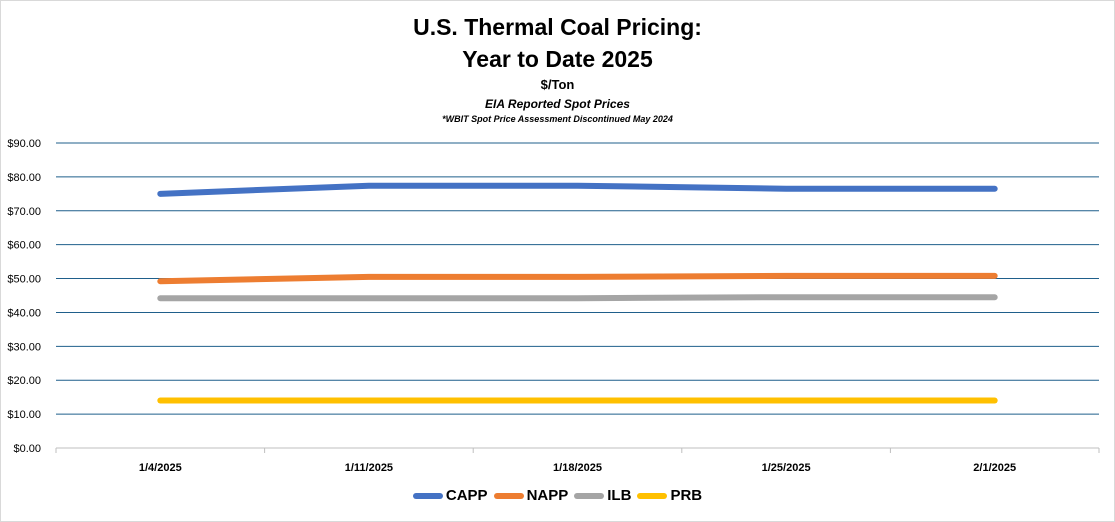 This screenshot has width=1115, height=522. Describe the element at coordinates (24, 313) in the screenshot. I see `y-tick-label: $40.00` at that location.